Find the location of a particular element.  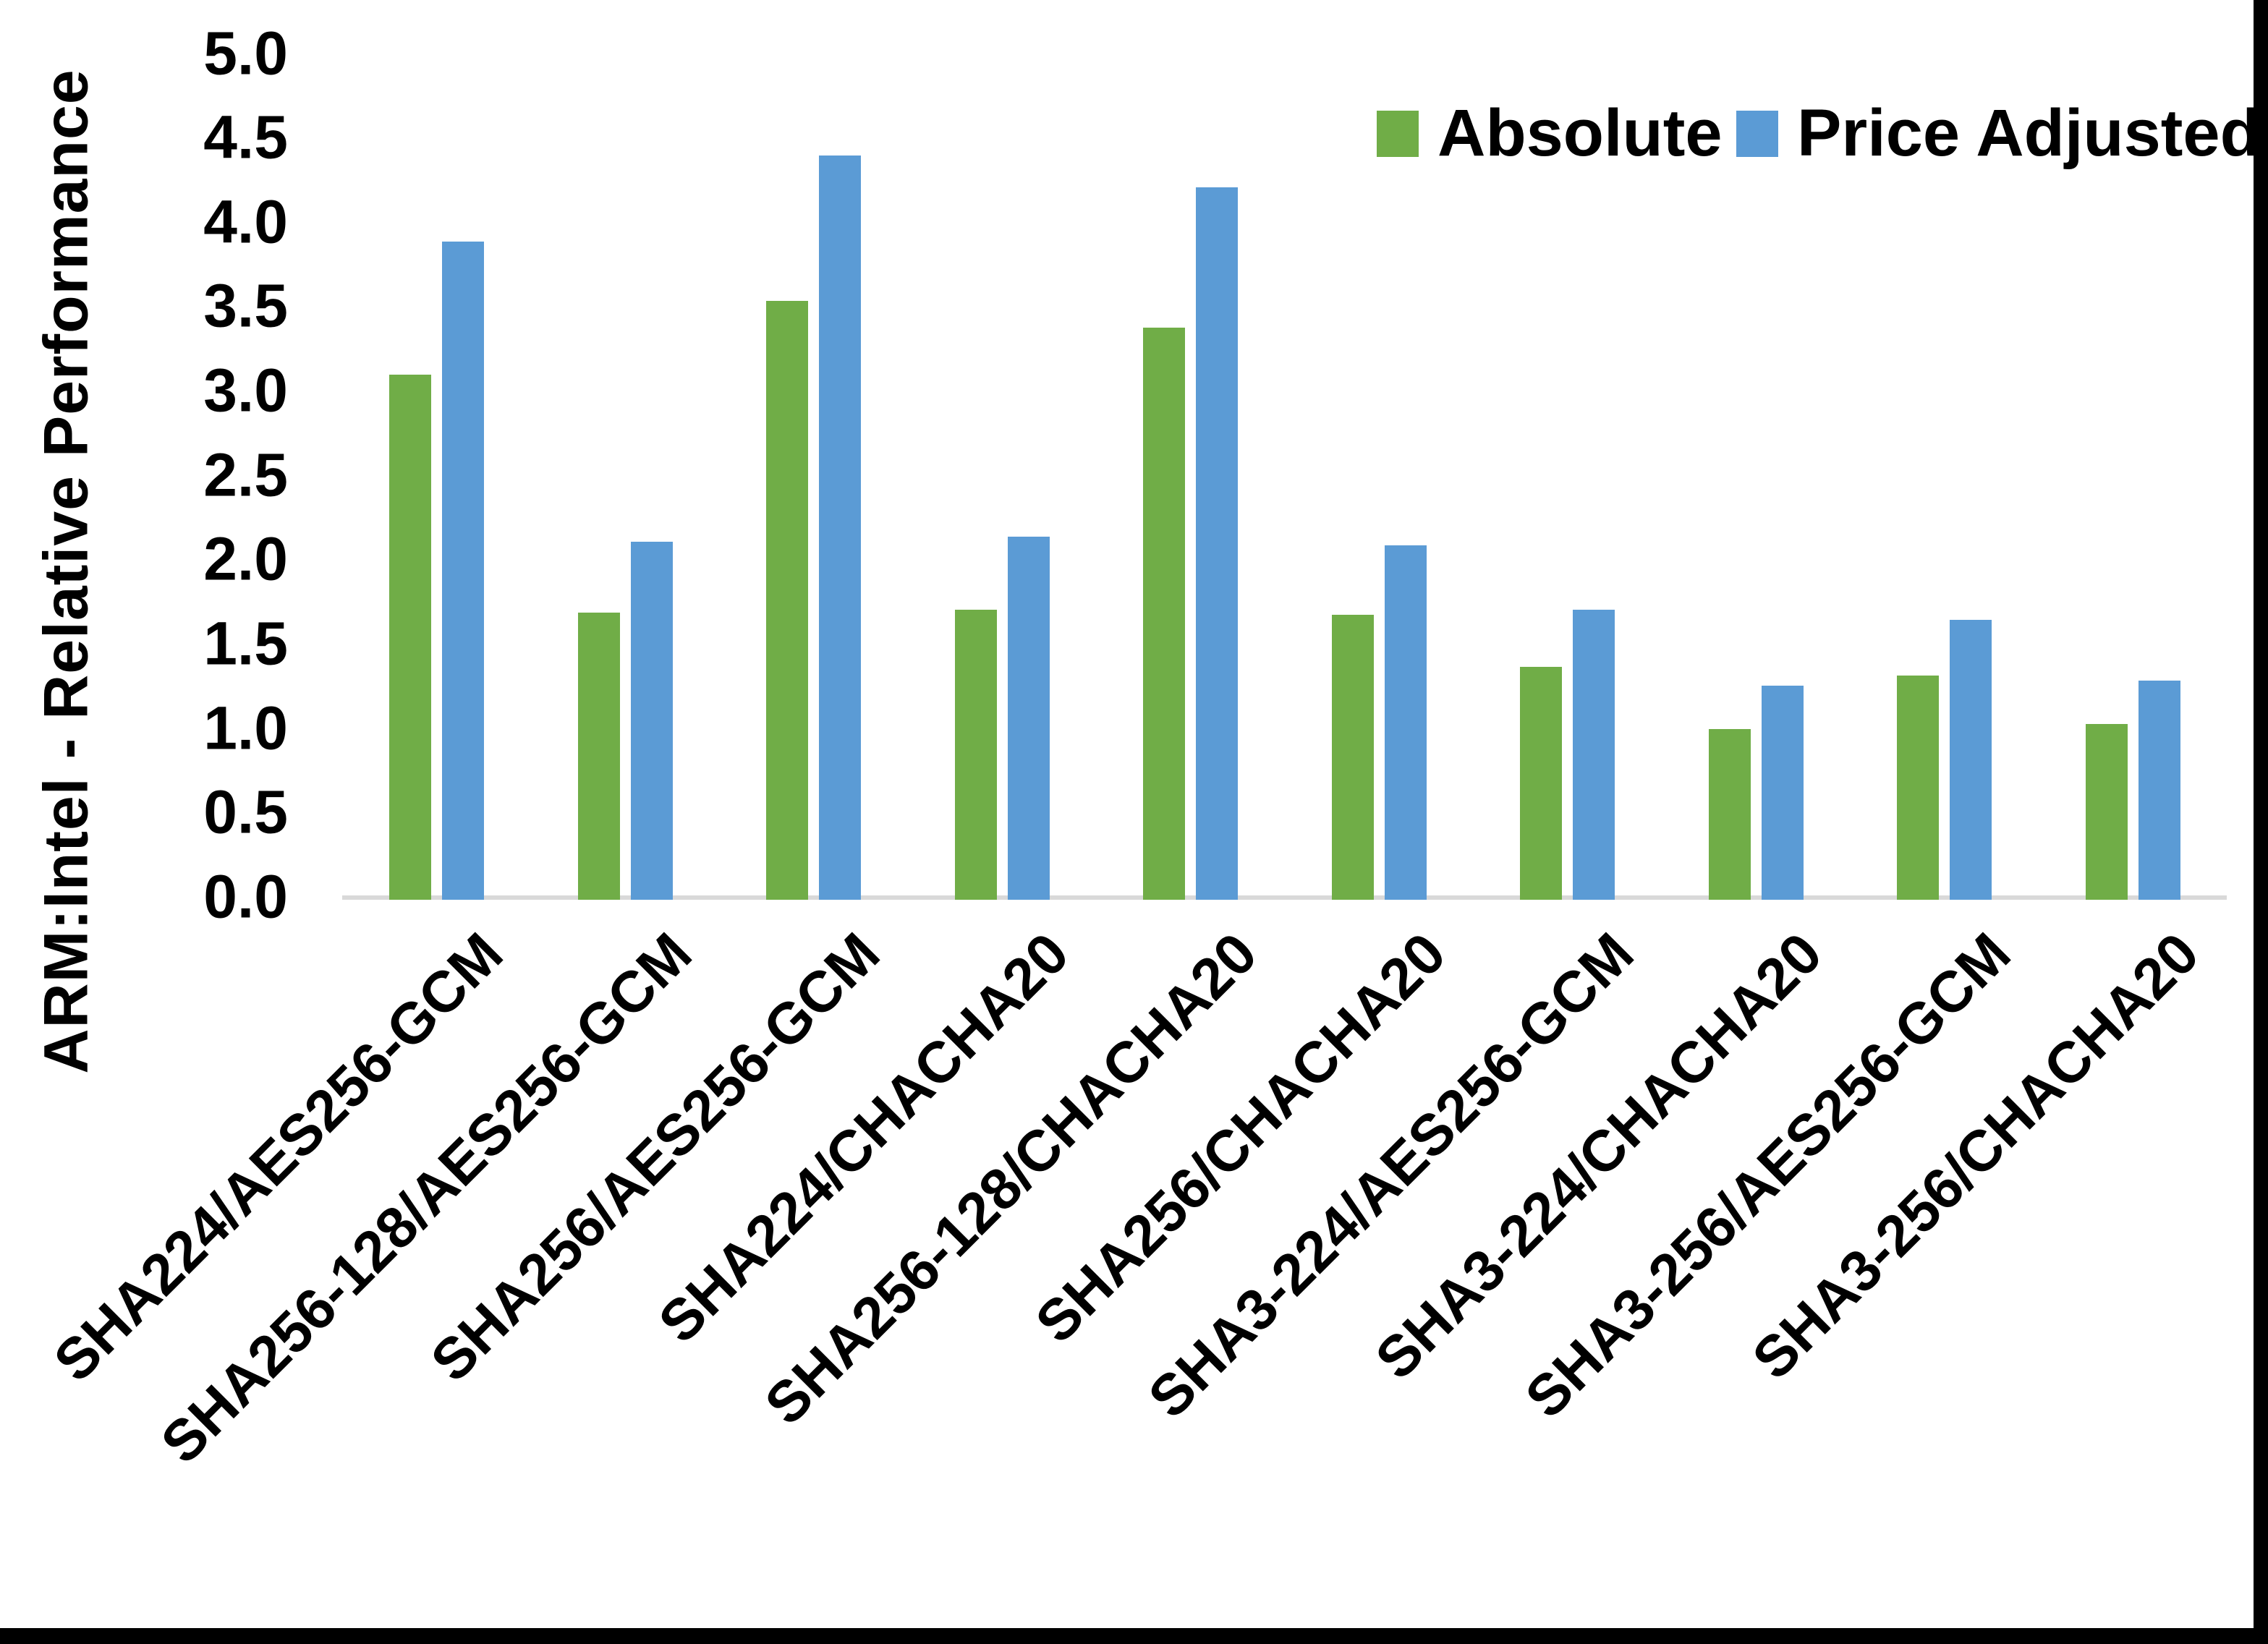

legend-item-absolute: Absolute is located at coordinates (1550, 133).